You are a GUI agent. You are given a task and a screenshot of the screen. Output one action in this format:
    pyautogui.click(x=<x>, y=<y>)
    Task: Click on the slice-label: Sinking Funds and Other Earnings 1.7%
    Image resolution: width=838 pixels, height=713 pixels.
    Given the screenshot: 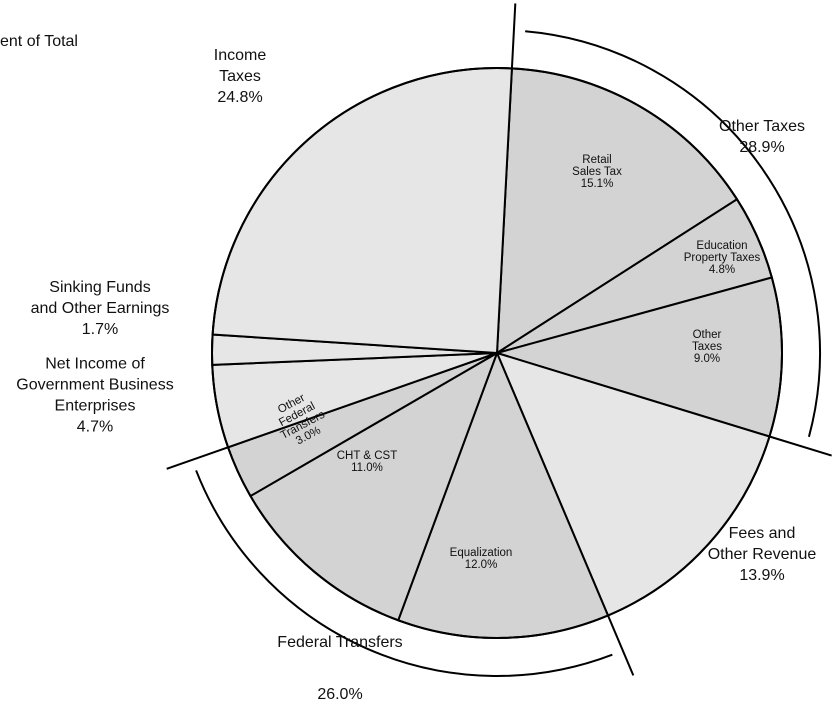 What is the action you would take?
    pyautogui.click(x=100, y=308)
    